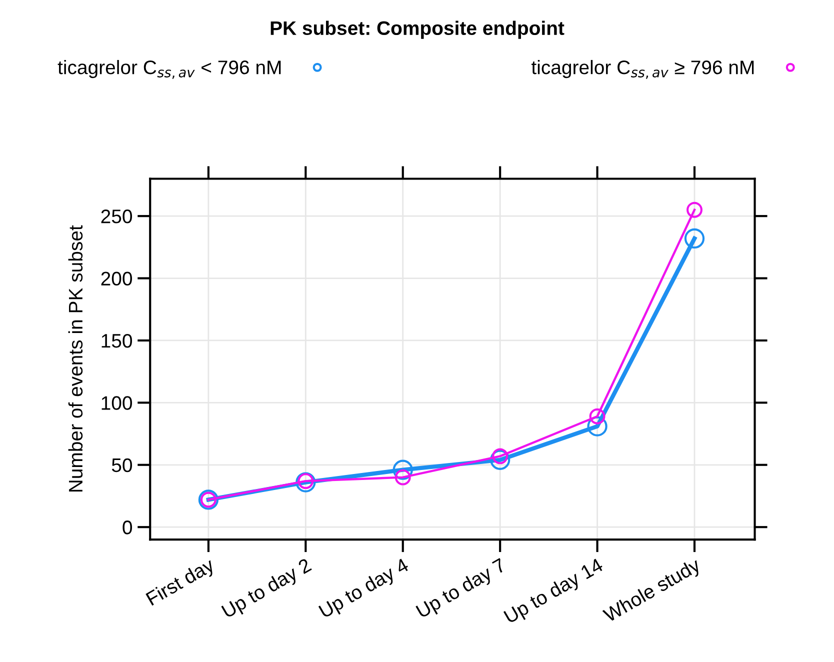 This screenshot has width=834, height=662. What do you see at coordinates (117, 403) in the screenshot?
I see `y-tick-label: 100` at bounding box center [117, 403].